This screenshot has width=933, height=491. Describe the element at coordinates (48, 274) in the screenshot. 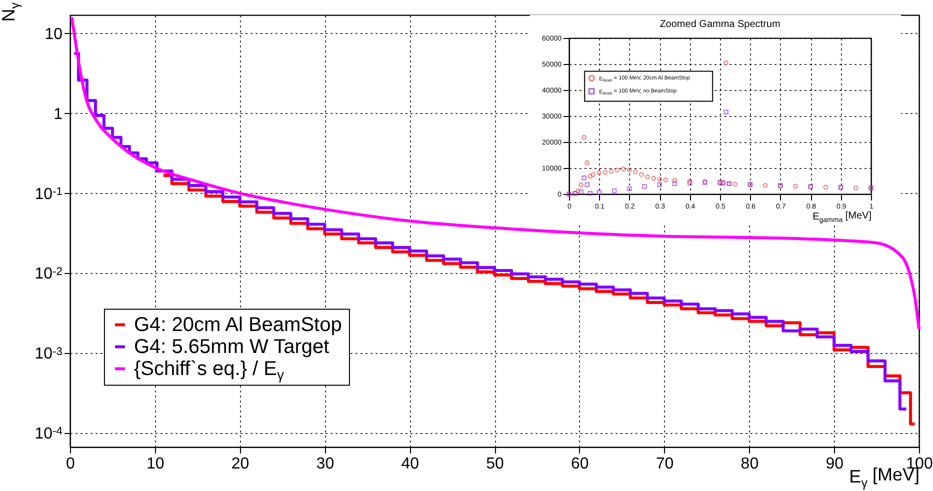

I see `y-tick-label: 10$^{-2}$` at that location.